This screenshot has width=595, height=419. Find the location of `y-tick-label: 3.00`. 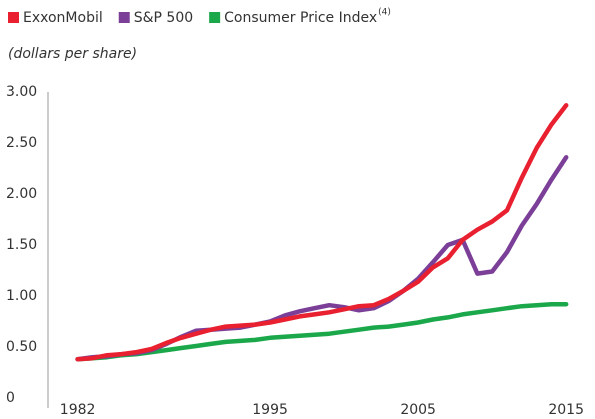

y-tick-label: 3.00 is located at coordinates (21, 92).